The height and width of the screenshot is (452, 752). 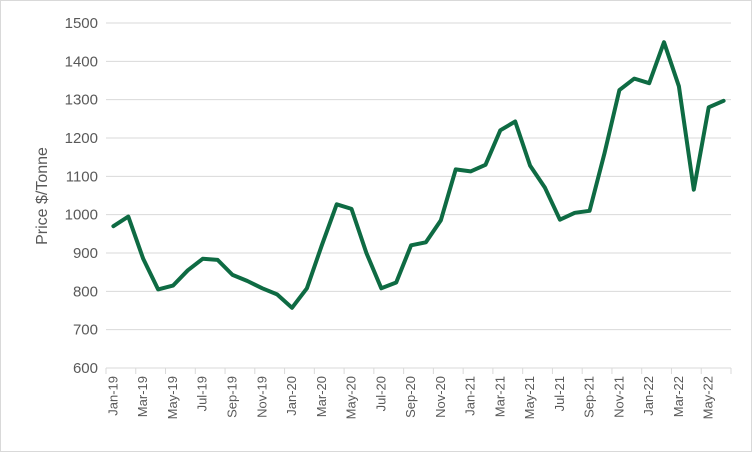 What do you see at coordinates (380, 393) in the screenshot?
I see `x-tick-label: Jul-20` at bounding box center [380, 393].